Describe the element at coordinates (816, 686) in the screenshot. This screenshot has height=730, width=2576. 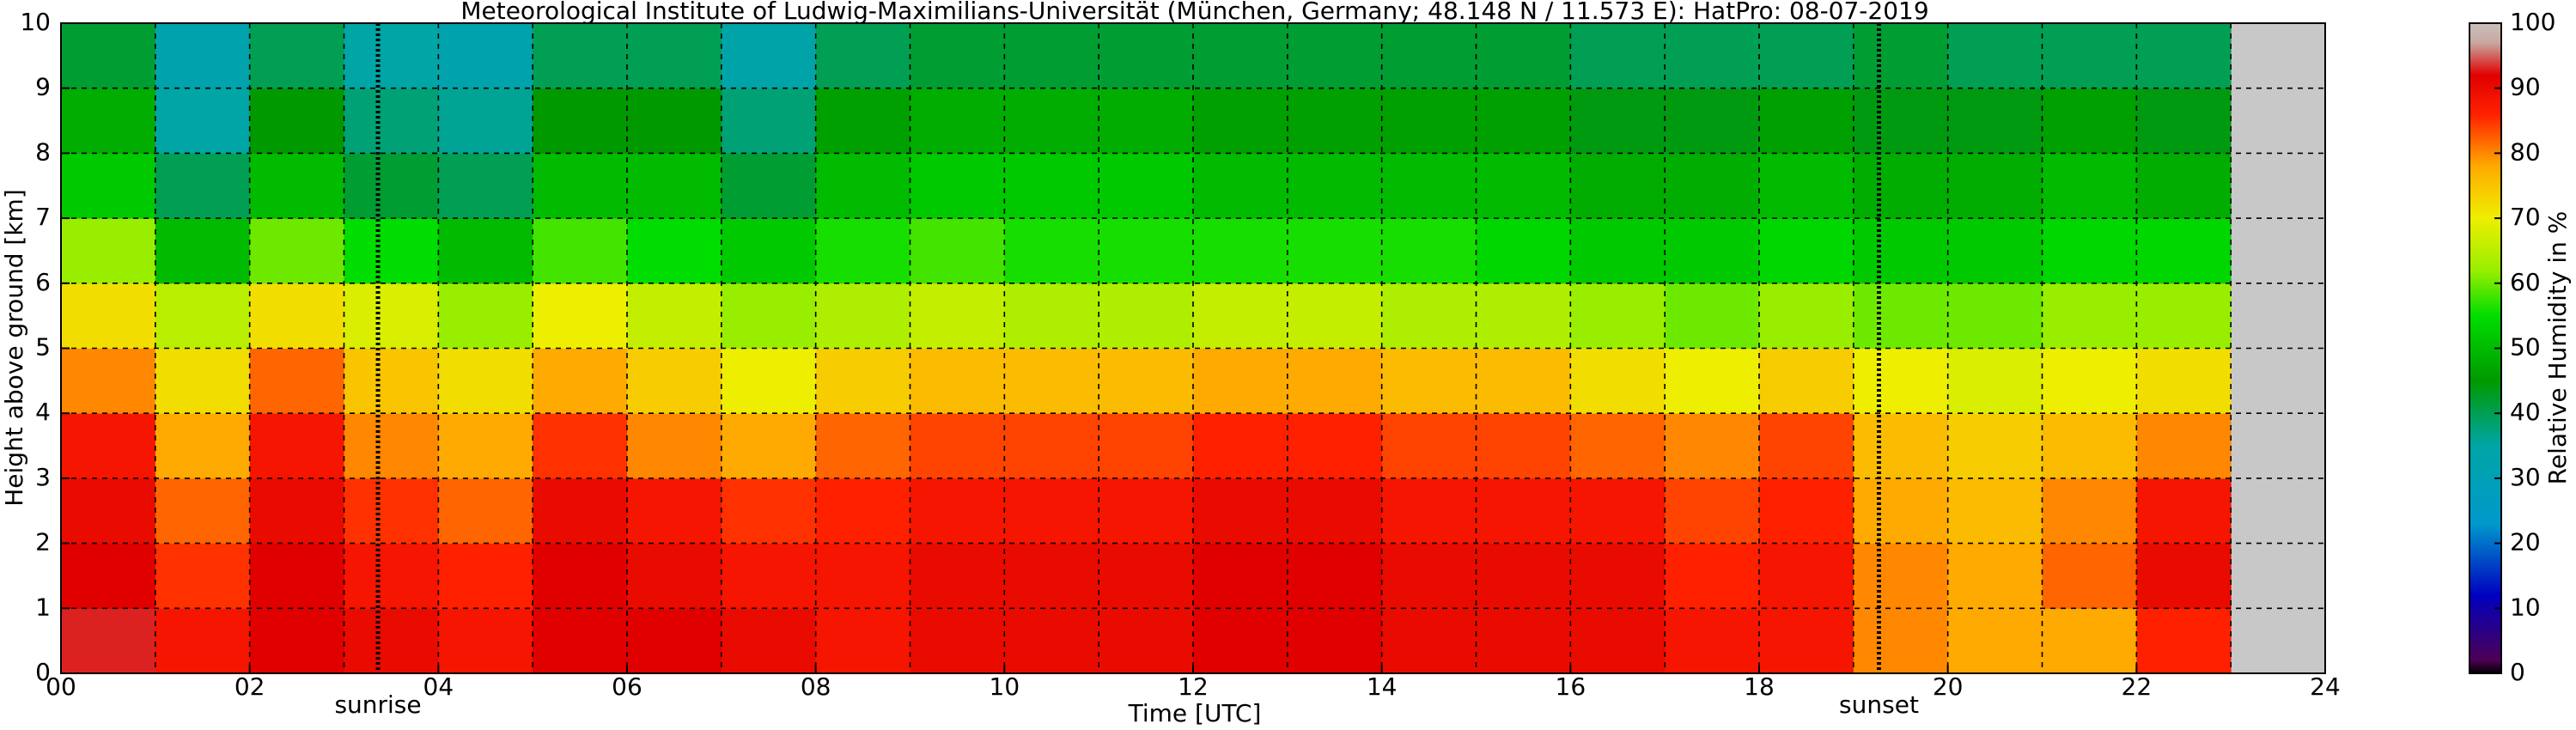
I see `x-tick-label: 08` at that location.